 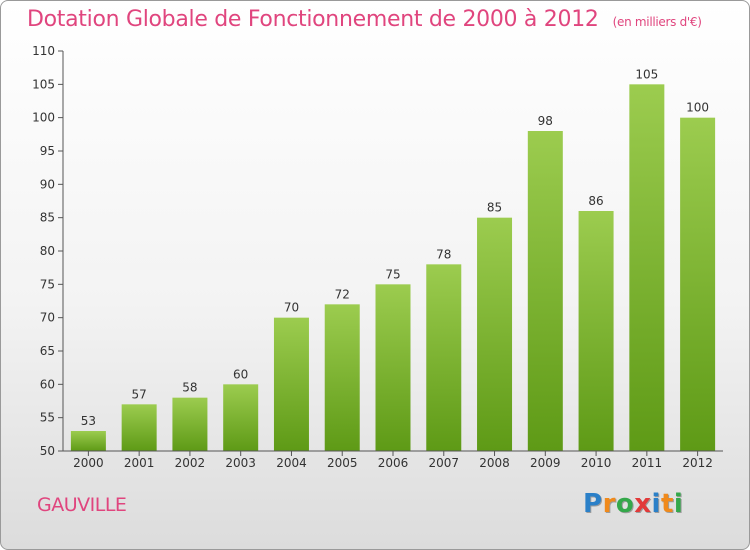 I want to click on chart-unit: (en milliers d'€), so click(x=657, y=22).